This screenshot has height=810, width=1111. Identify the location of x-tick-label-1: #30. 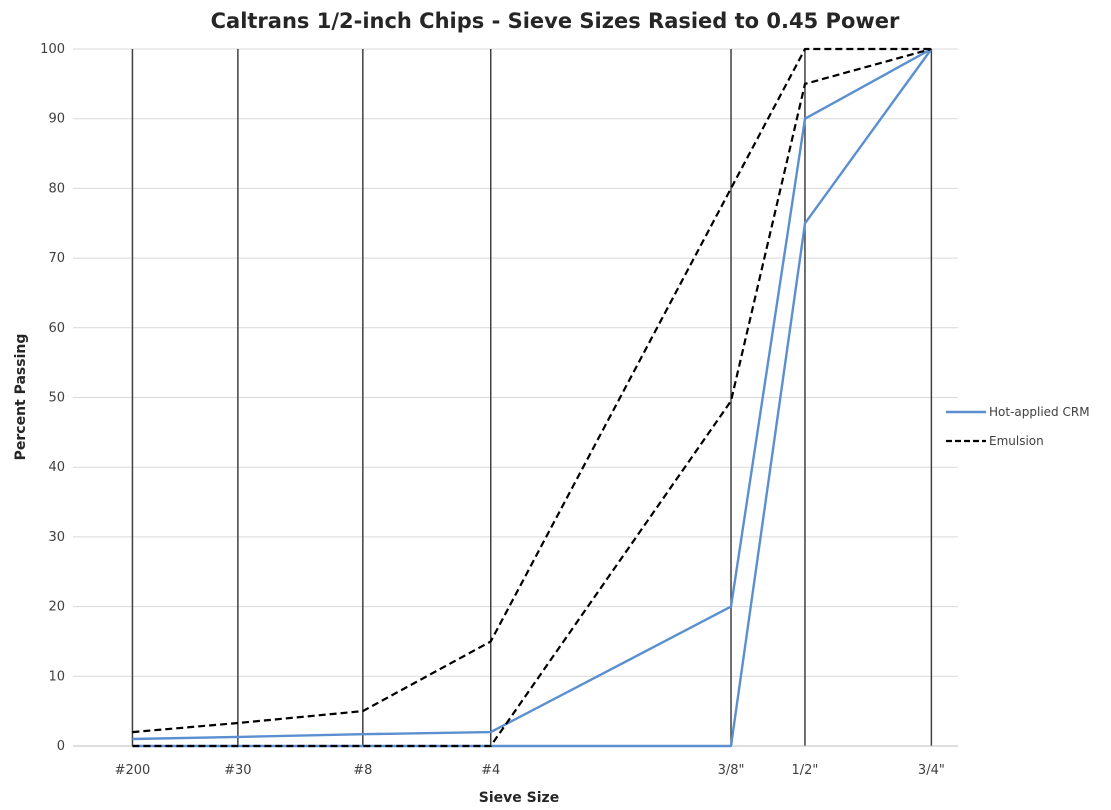
(237, 770).